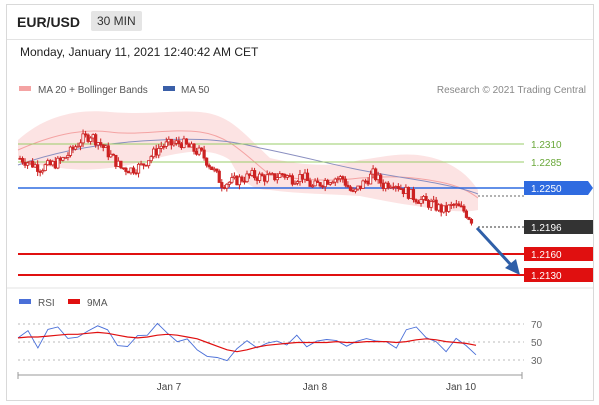 The height and width of the screenshot is (405, 599). What do you see at coordinates (511, 90) in the screenshot?
I see `credit-label: Research © 2021 Trading Central` at bounding box center [511, 90].